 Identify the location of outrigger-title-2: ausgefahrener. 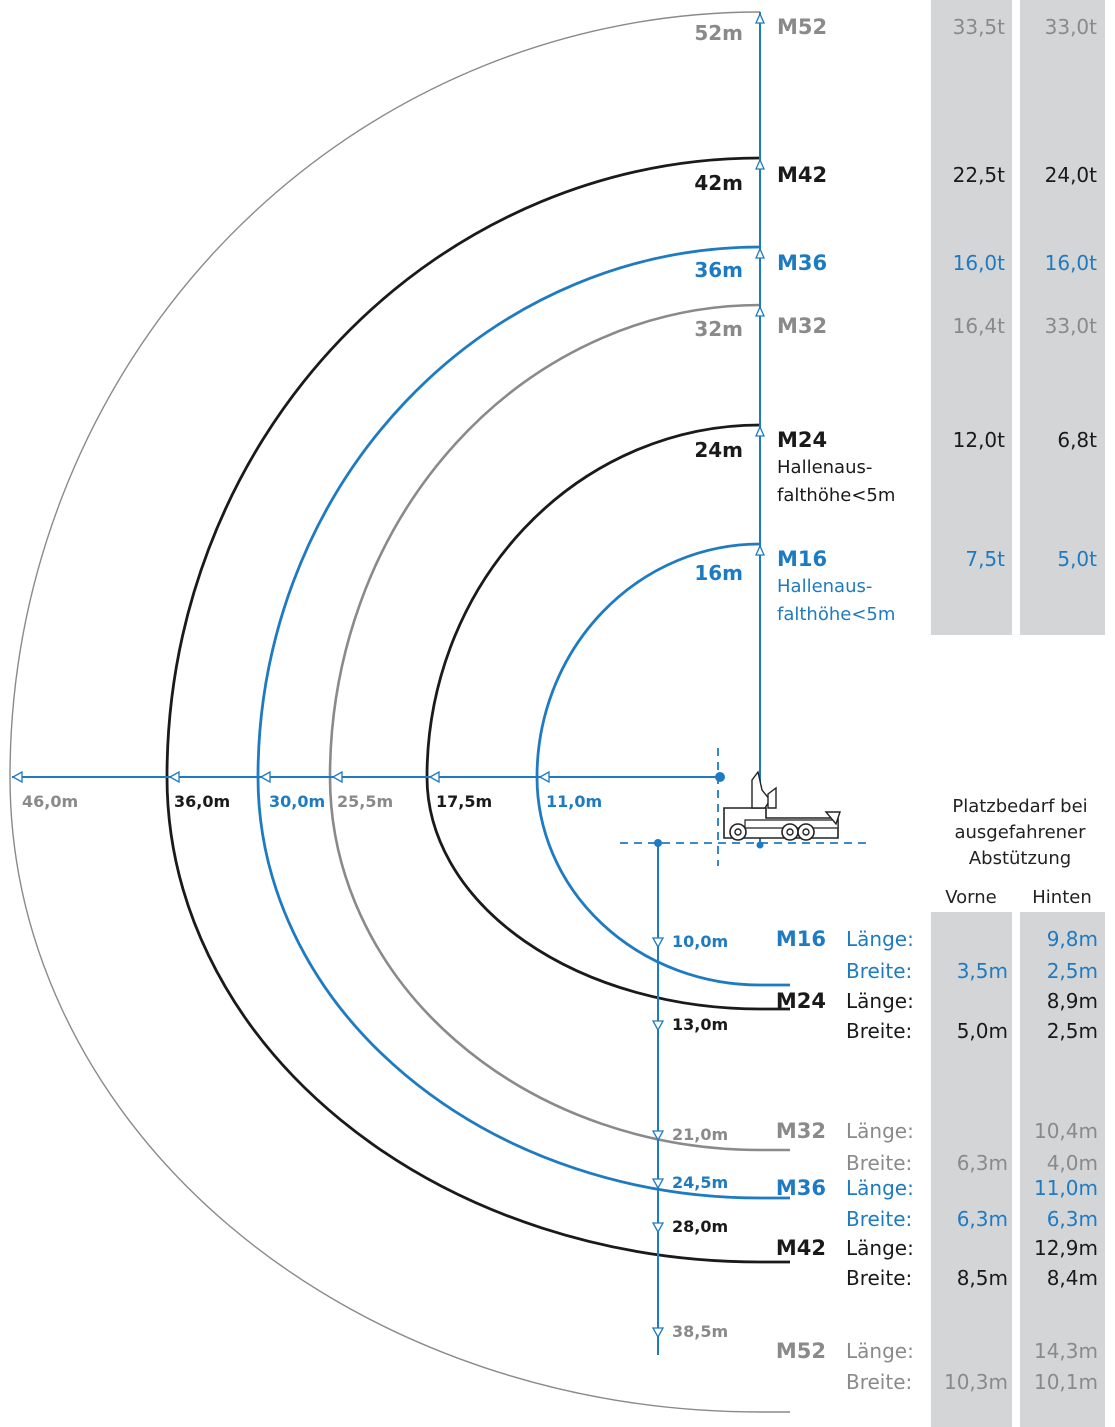
(1020, 832).